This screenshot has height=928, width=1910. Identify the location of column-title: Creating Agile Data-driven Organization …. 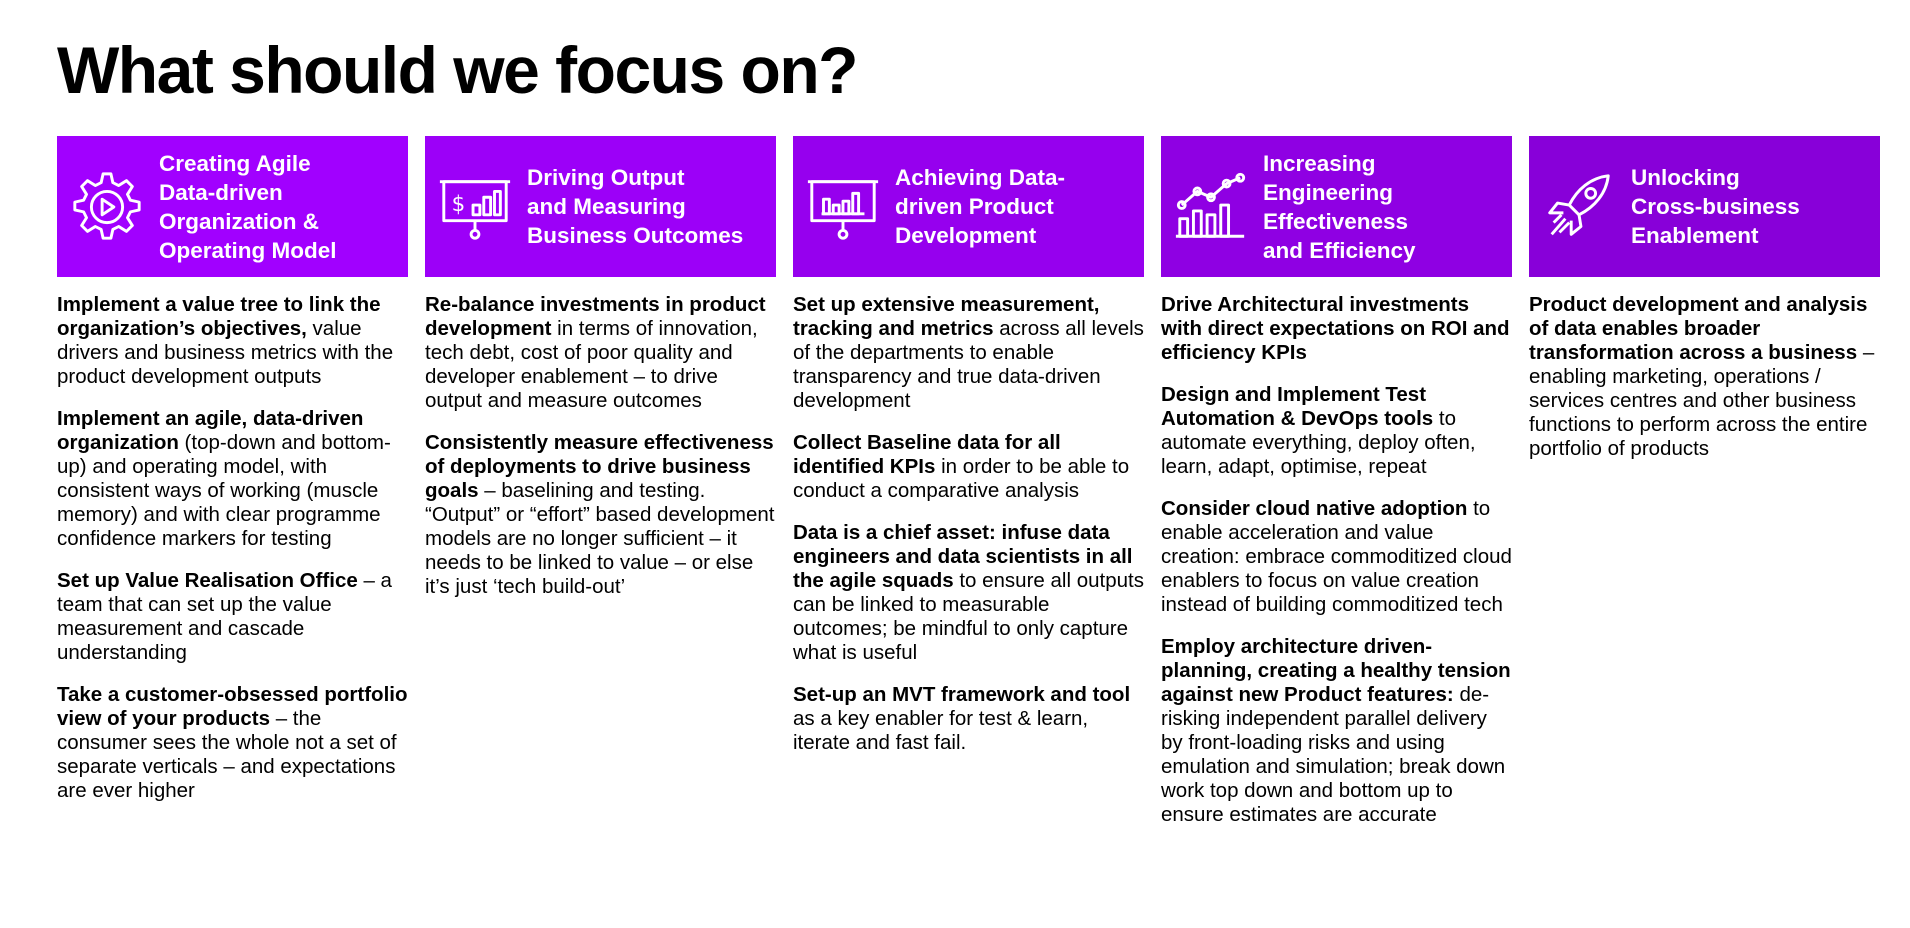
(248, 206).